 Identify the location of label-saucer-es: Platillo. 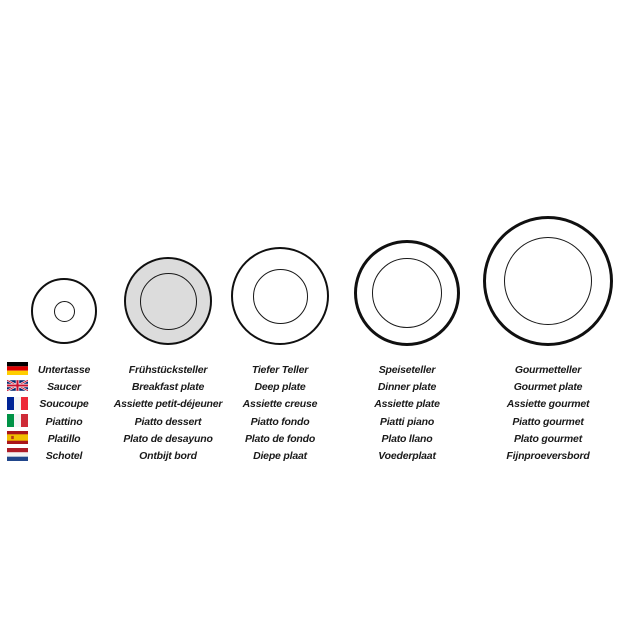
(64, 438).